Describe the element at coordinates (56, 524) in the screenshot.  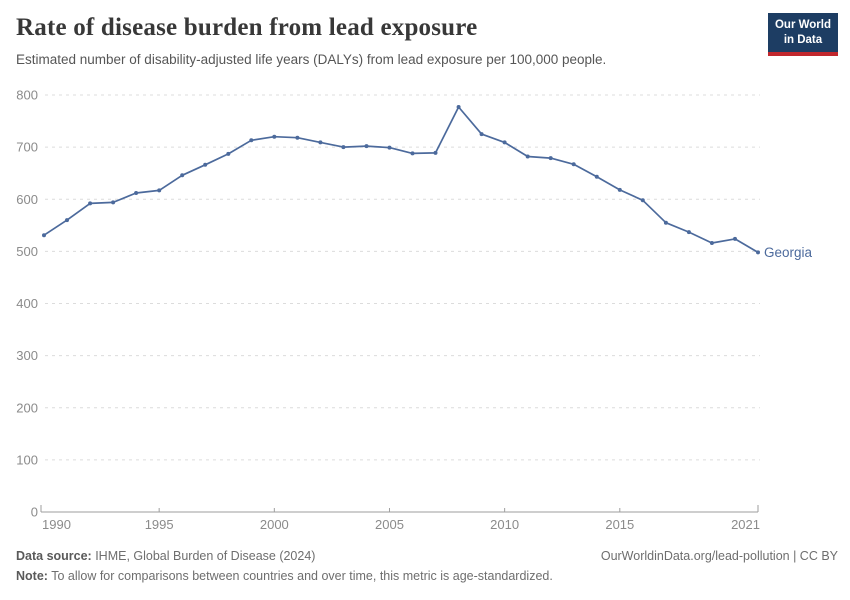
I see `x-tick-label: 1990` at that location.